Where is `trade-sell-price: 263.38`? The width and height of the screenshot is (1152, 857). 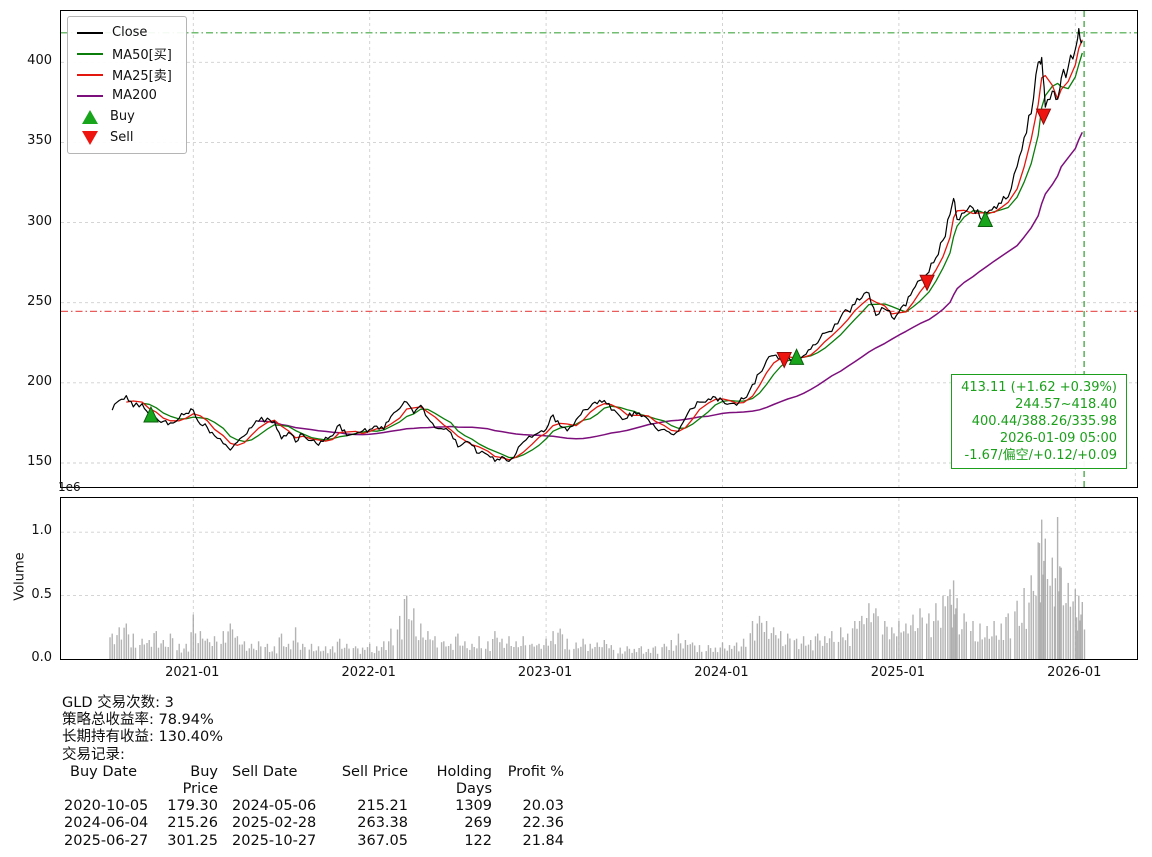
trade-sell-price: 263.38 is located at coordinates (382, 823).